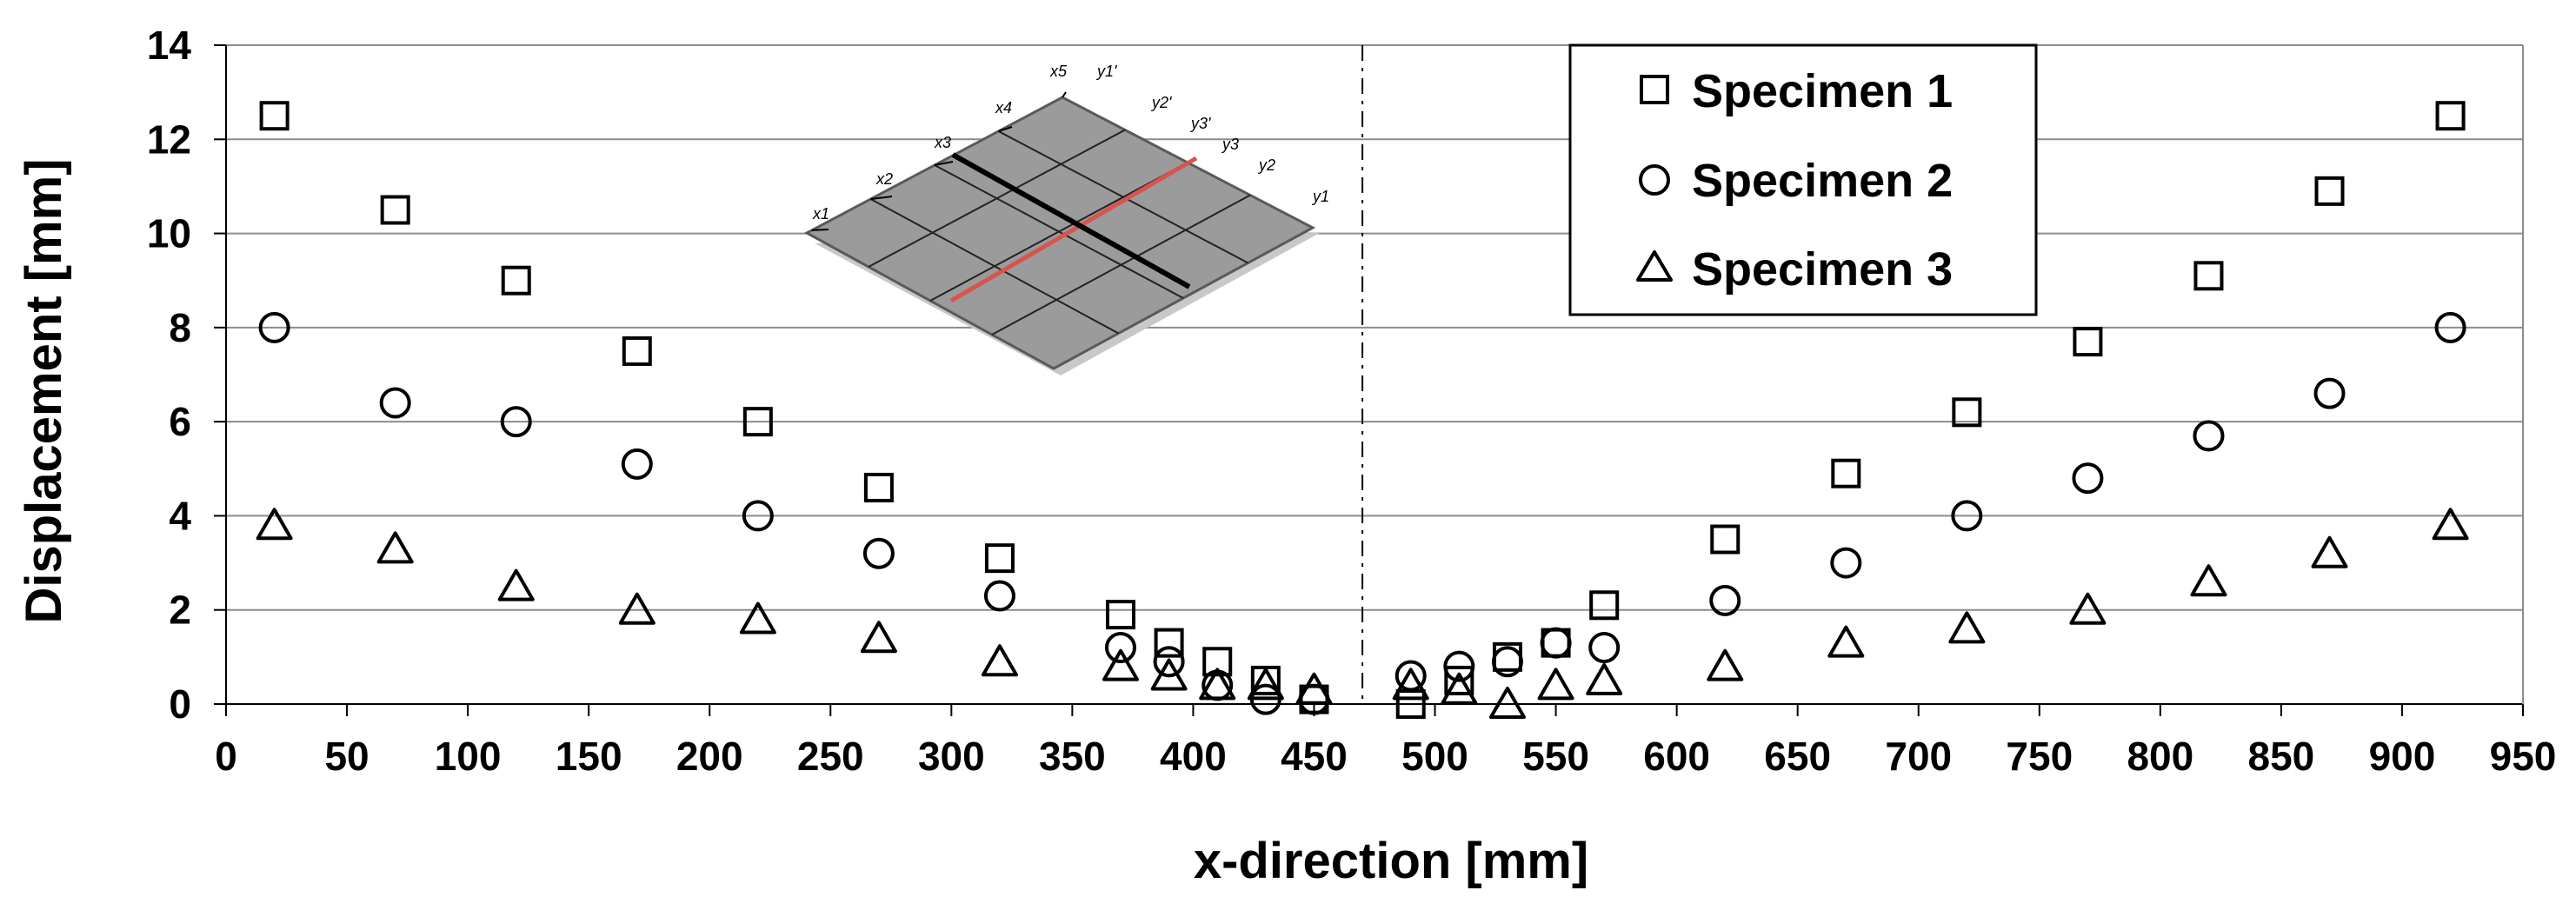 The image size is (2576, 917). I want to click on inset-label-y2: y2, so click(1266, 165).